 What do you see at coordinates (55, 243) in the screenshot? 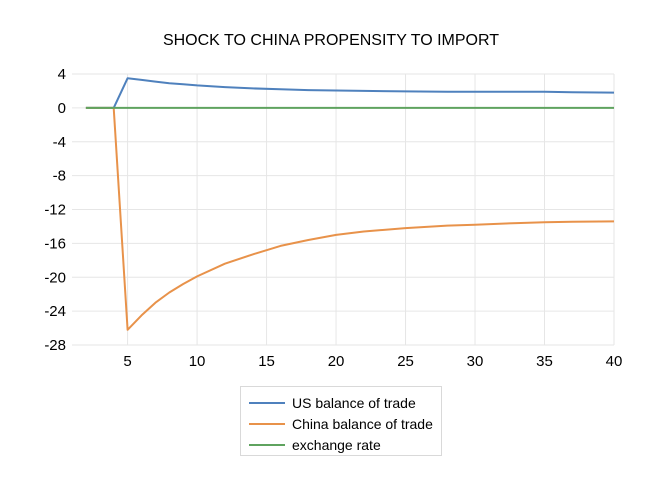
I see `y-tick-label: -16` at bounding box center [55, 243].